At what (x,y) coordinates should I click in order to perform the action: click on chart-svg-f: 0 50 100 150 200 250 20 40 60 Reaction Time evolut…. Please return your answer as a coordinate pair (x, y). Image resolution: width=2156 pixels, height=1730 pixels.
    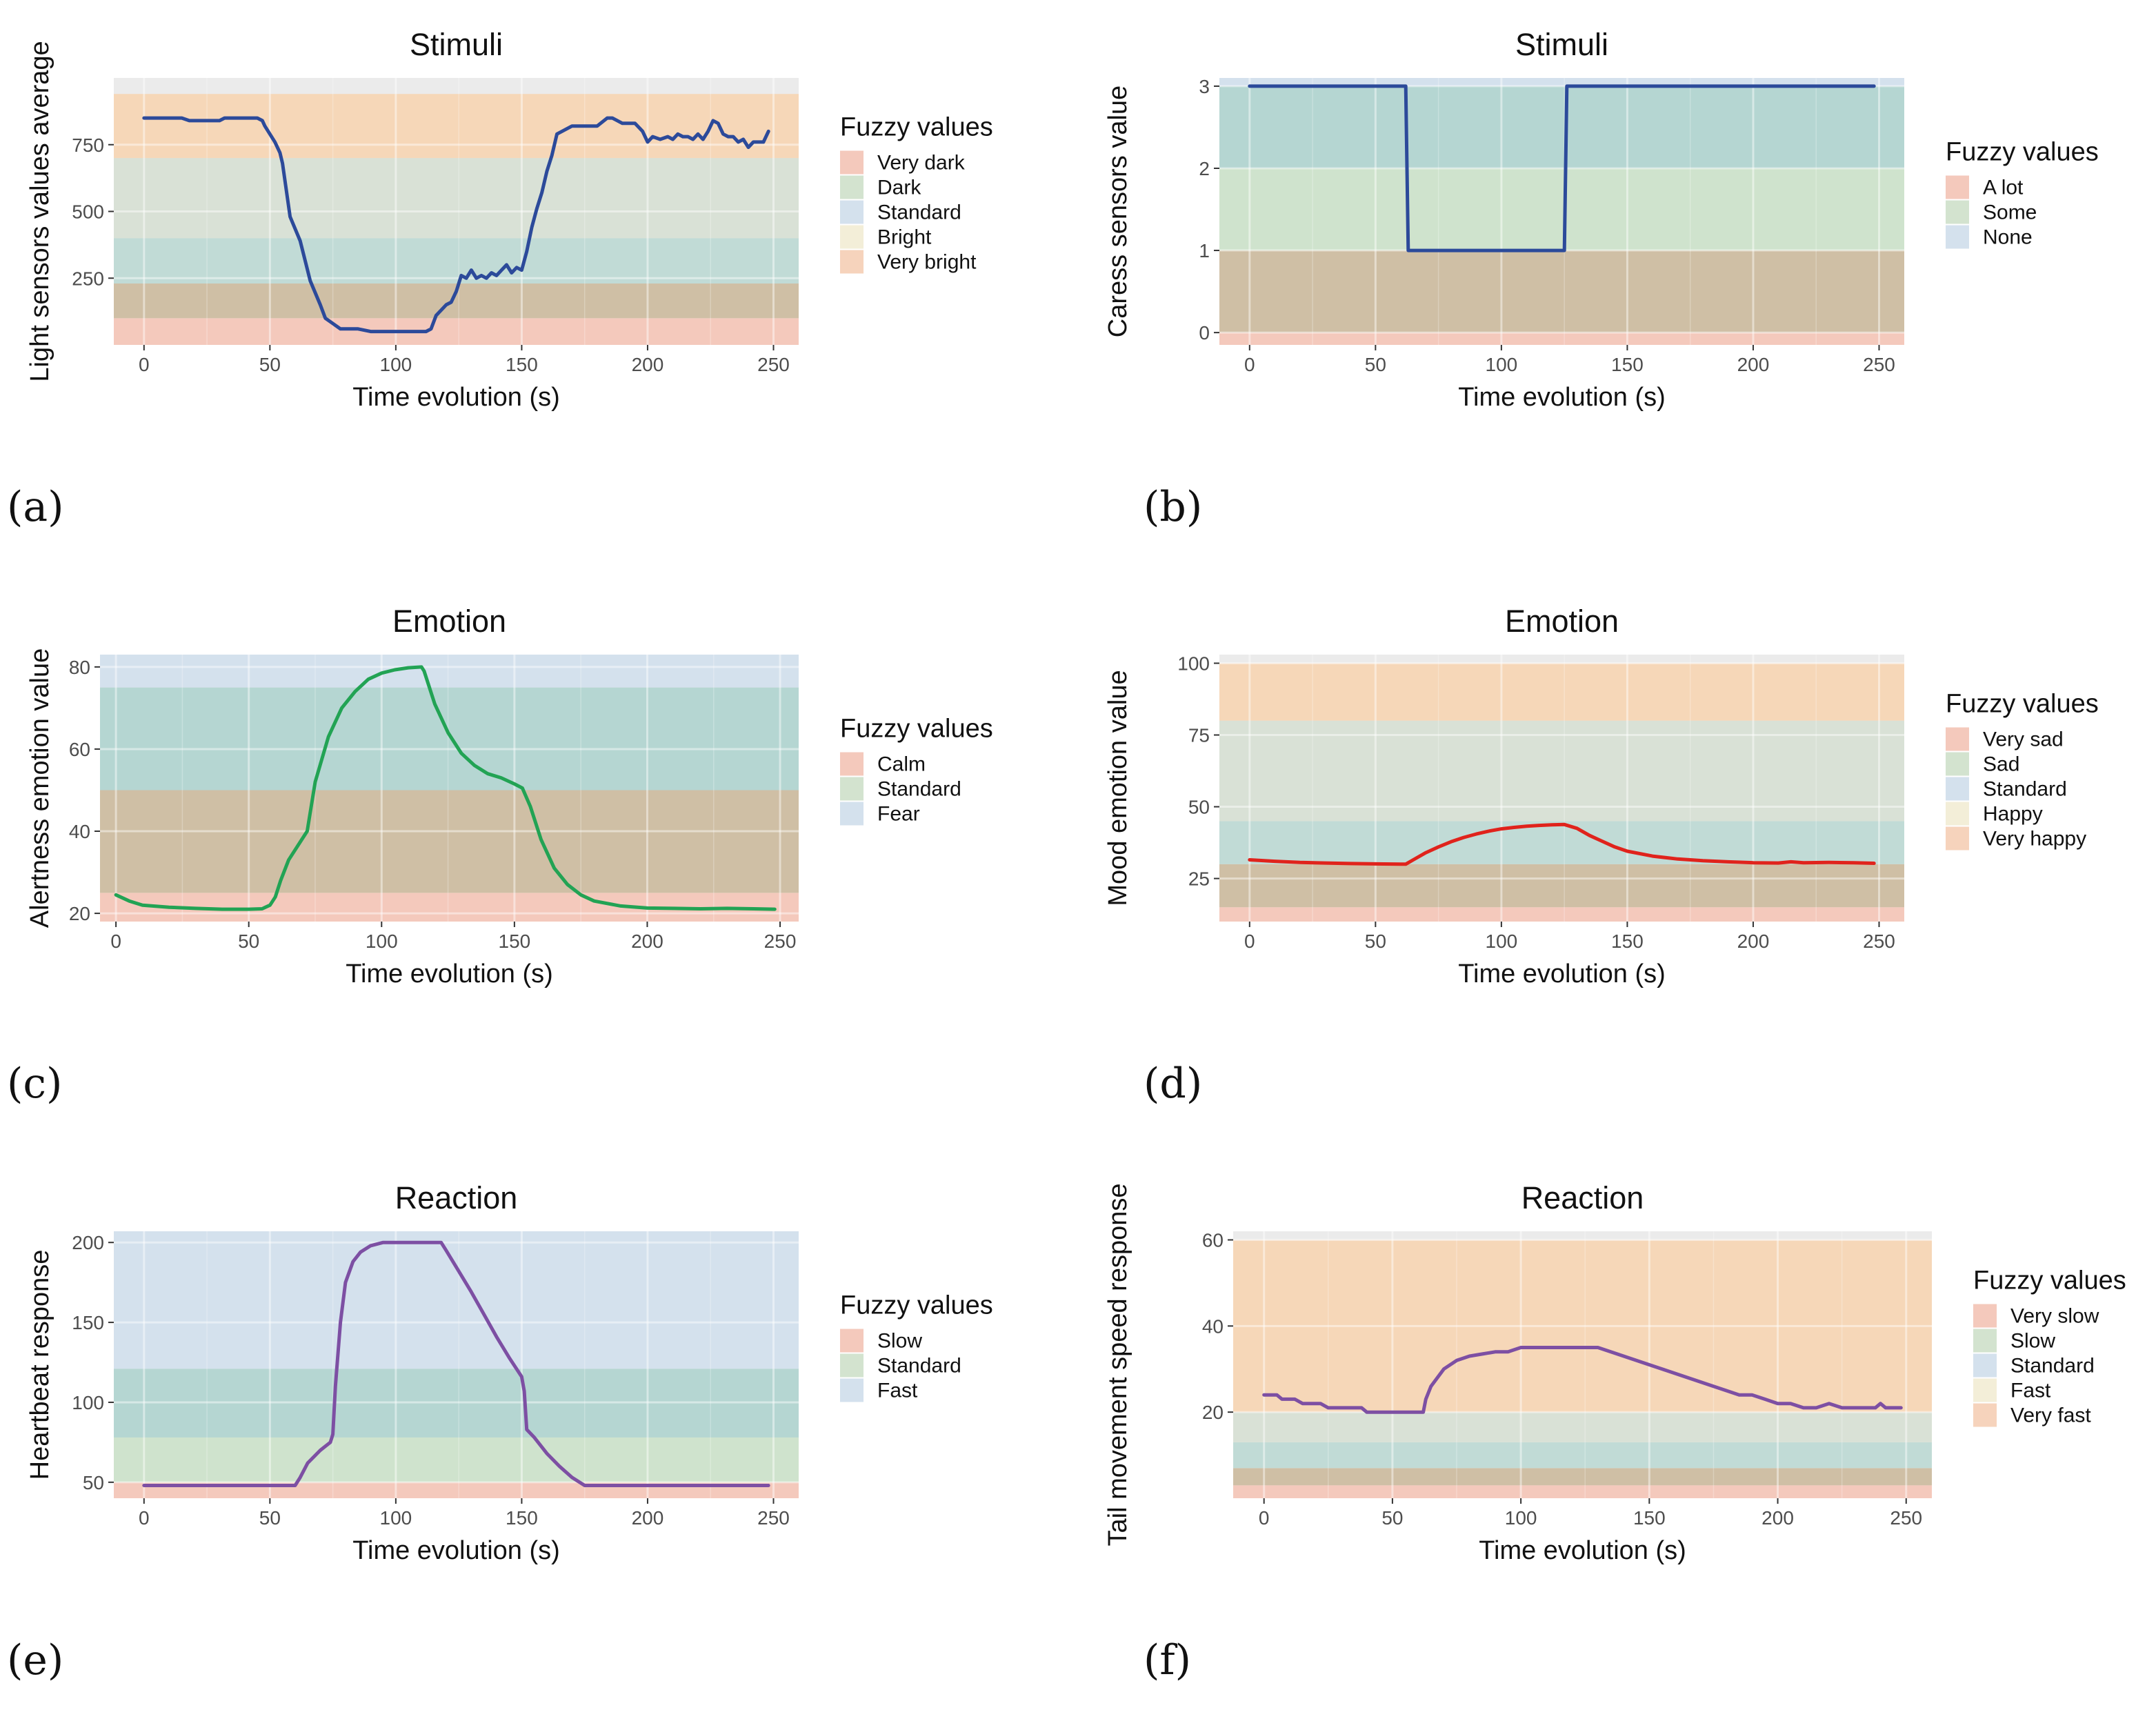
    Looking at the image, I should click on (1615, 1372).